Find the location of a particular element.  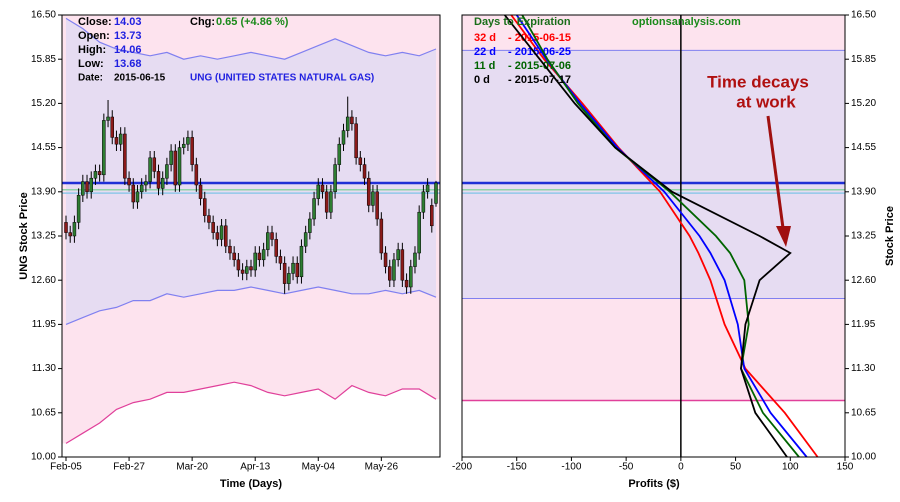

legend-label: 22 d is located at coordinates (485, 52).